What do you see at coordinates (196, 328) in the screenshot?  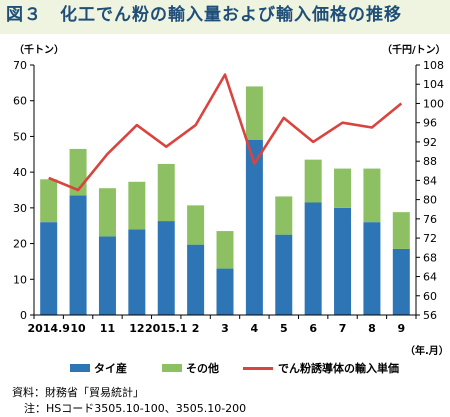 I see `x-tick-label-5: 2` at bounding box center [196, 328].